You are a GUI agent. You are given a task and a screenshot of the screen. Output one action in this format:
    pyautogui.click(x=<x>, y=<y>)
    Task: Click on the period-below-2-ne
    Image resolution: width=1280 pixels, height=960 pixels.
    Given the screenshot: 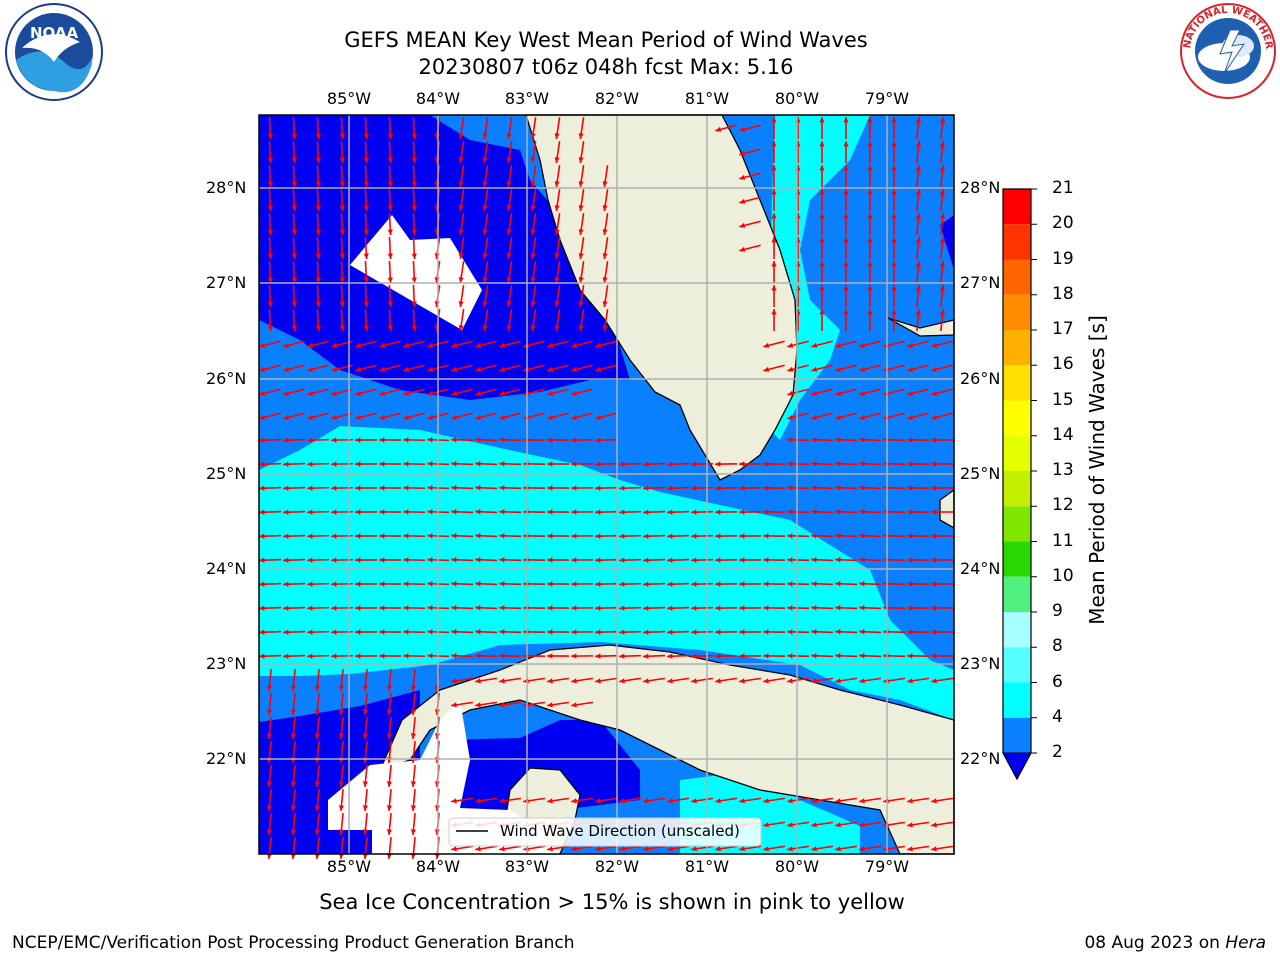 What is the action you would take?
    pyautogui.click(x=947, y=242)
    